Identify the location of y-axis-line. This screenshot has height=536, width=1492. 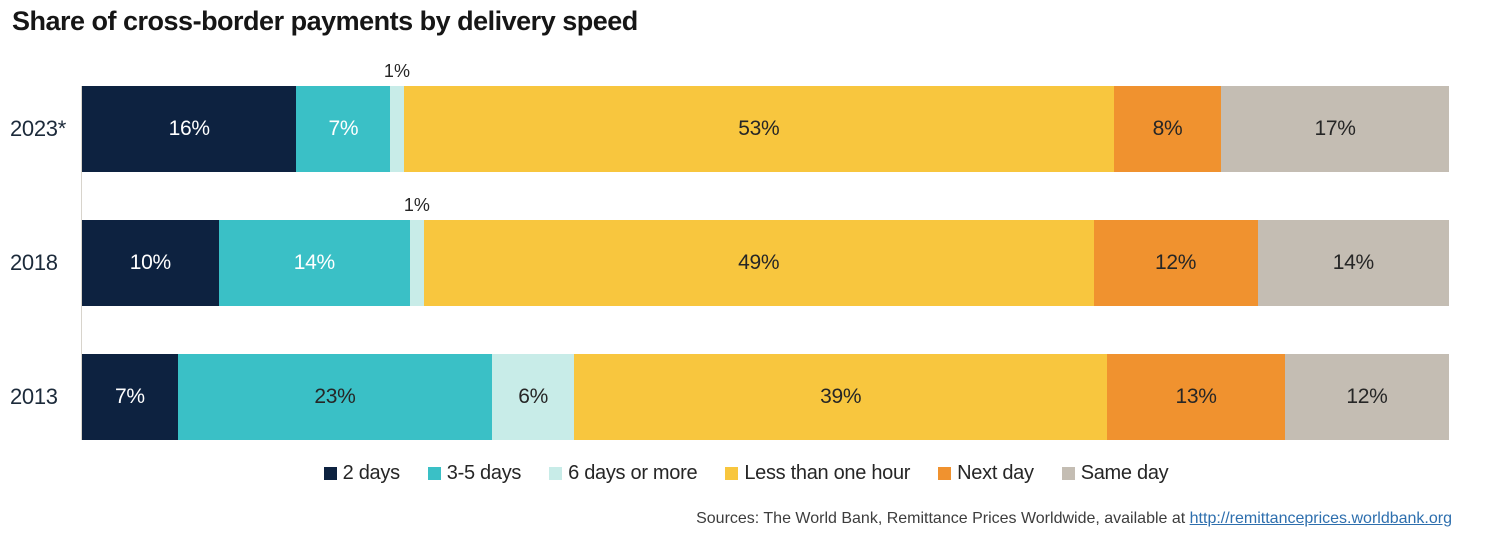
(81, 263).